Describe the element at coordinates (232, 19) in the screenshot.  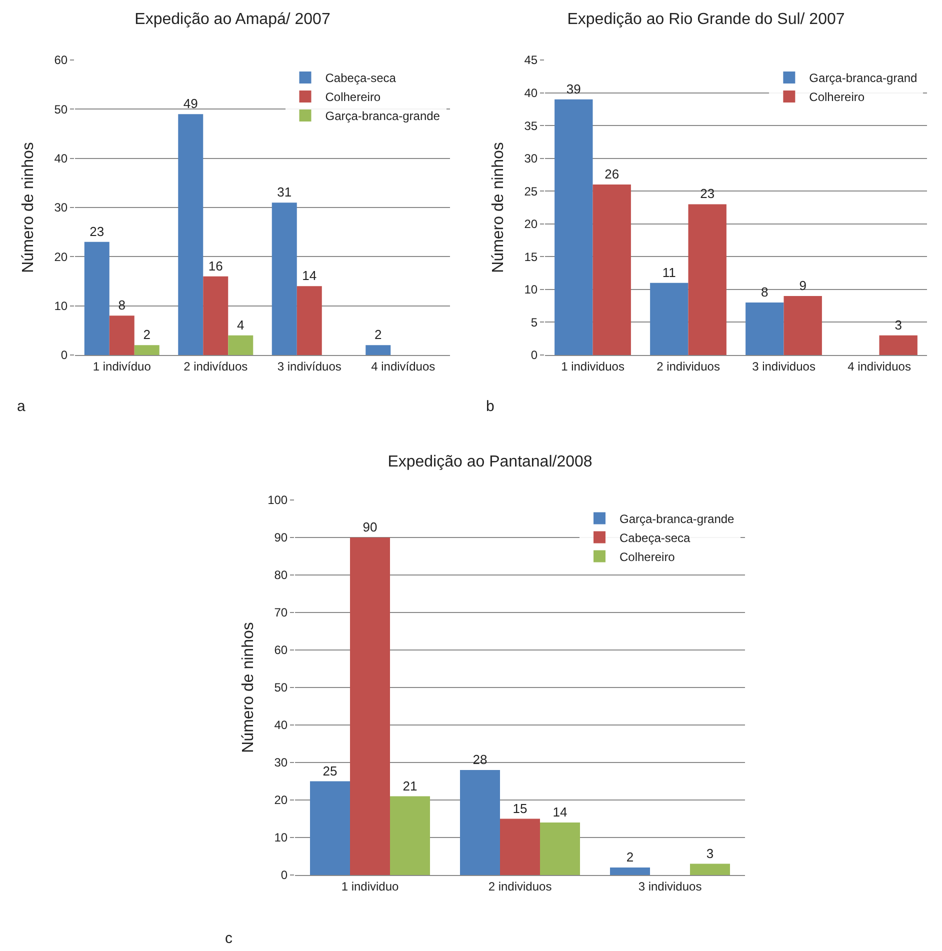
I see `chart-title: Expedição ao Amapá/ 2007` at that location.